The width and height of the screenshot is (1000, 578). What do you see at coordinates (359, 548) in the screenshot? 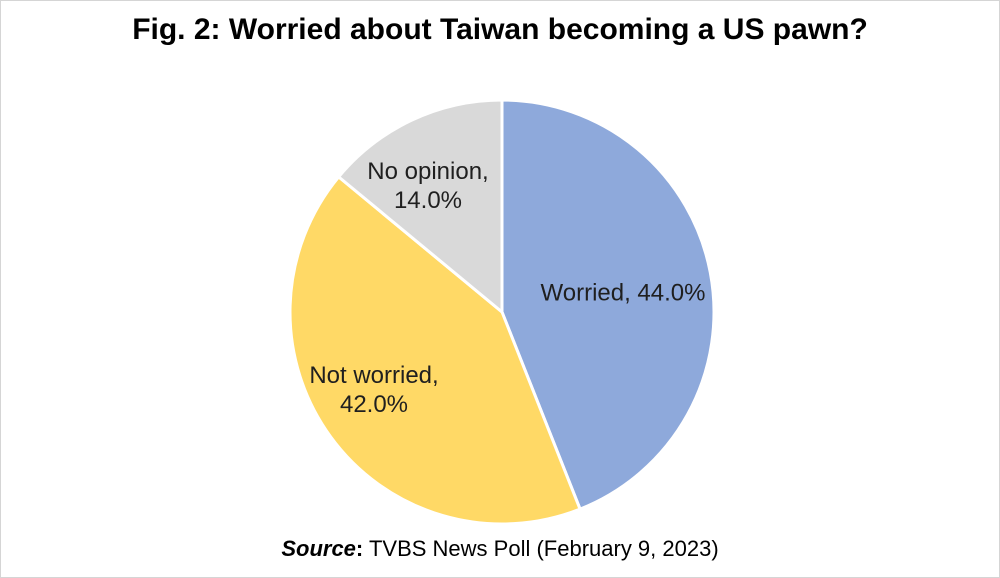
I see `source-colon: :` at bounding box center [359, 548].